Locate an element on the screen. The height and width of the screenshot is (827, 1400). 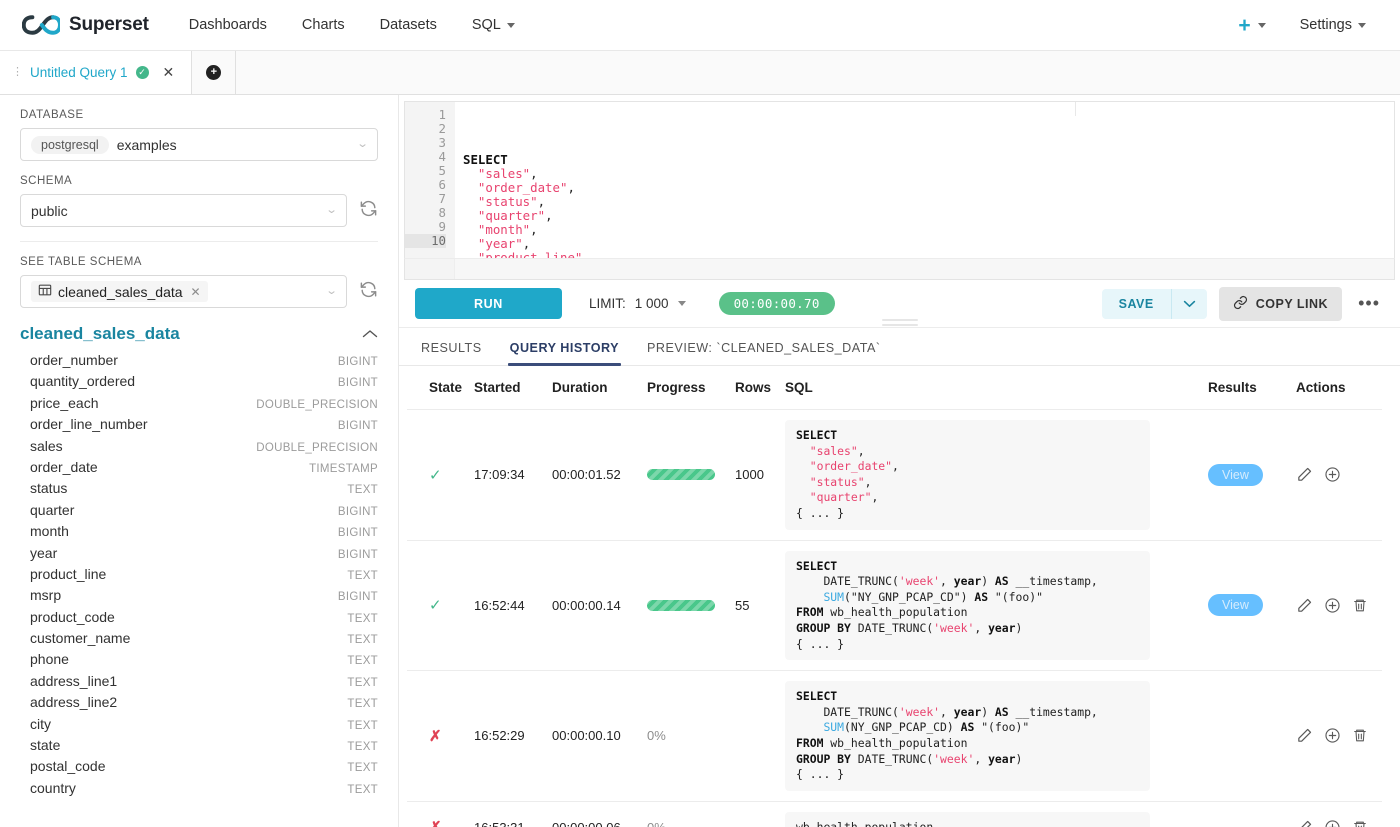
run-button: RUN is located at coordinates (488, 303).